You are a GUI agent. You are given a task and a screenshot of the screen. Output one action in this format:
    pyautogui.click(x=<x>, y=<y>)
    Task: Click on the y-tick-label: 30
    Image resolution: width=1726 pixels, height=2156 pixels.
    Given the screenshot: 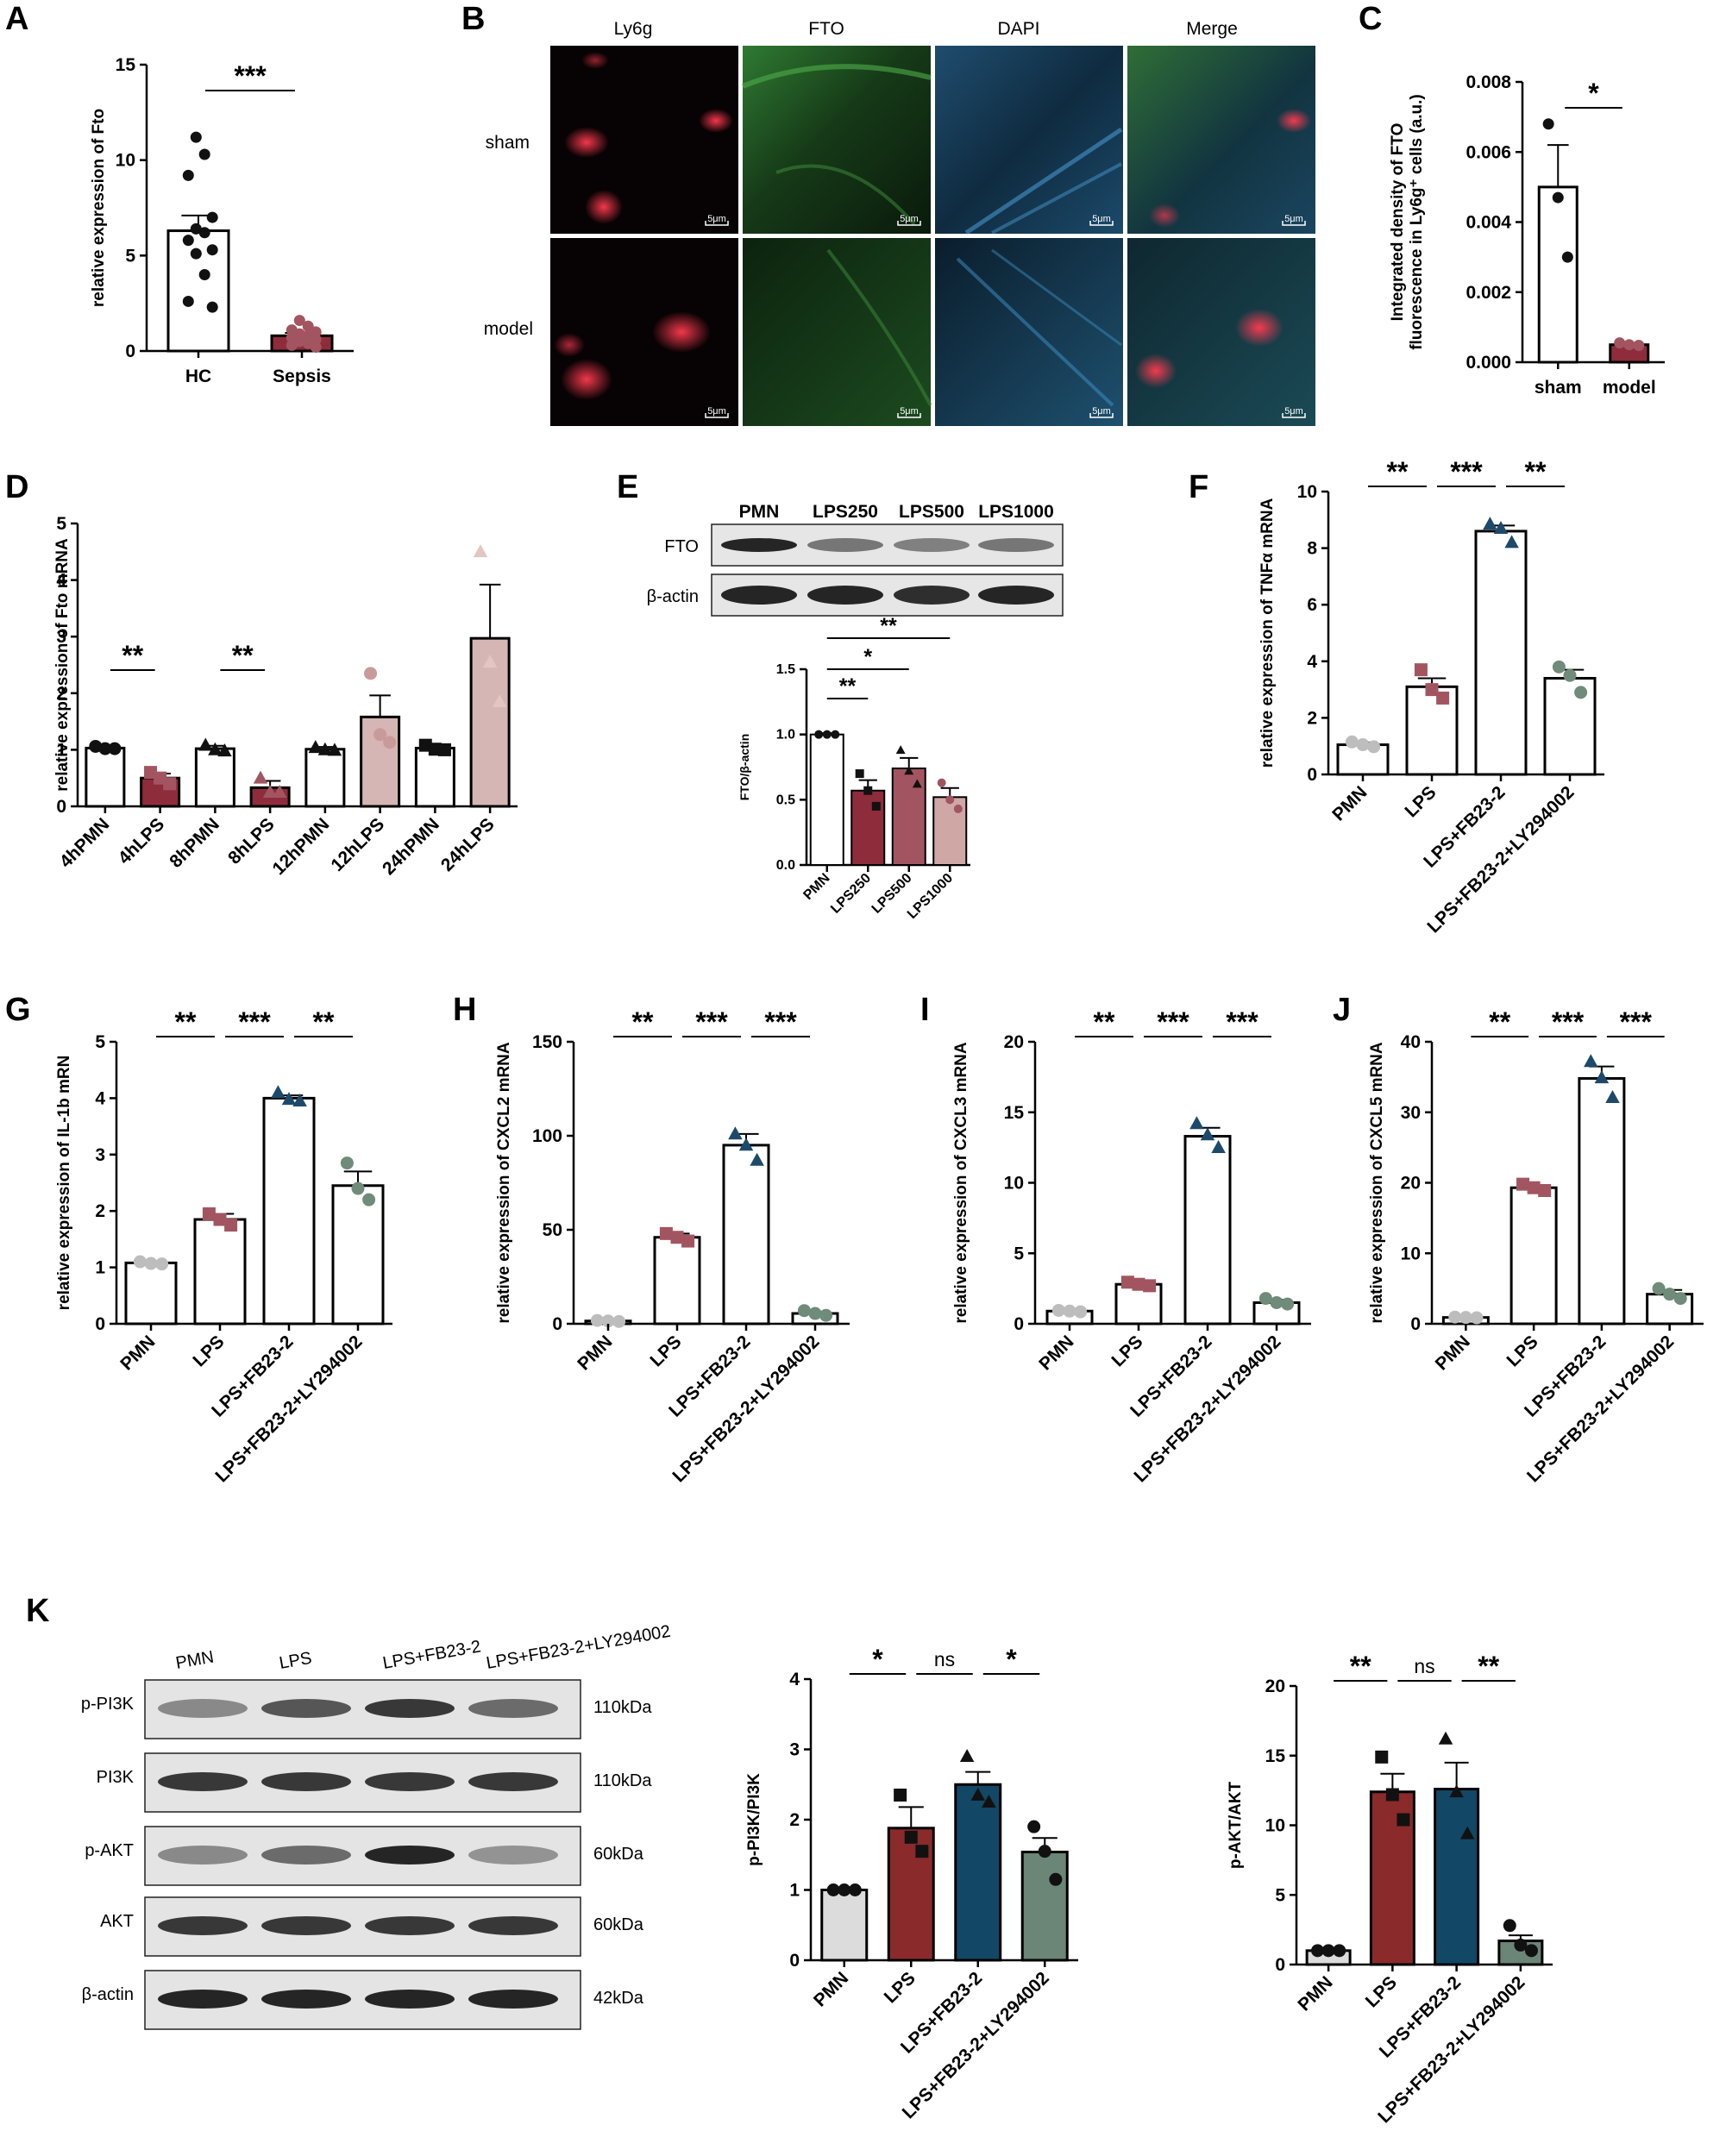 What is the action you would take?
    pyautogui.click(x=1411, y=1113)
    